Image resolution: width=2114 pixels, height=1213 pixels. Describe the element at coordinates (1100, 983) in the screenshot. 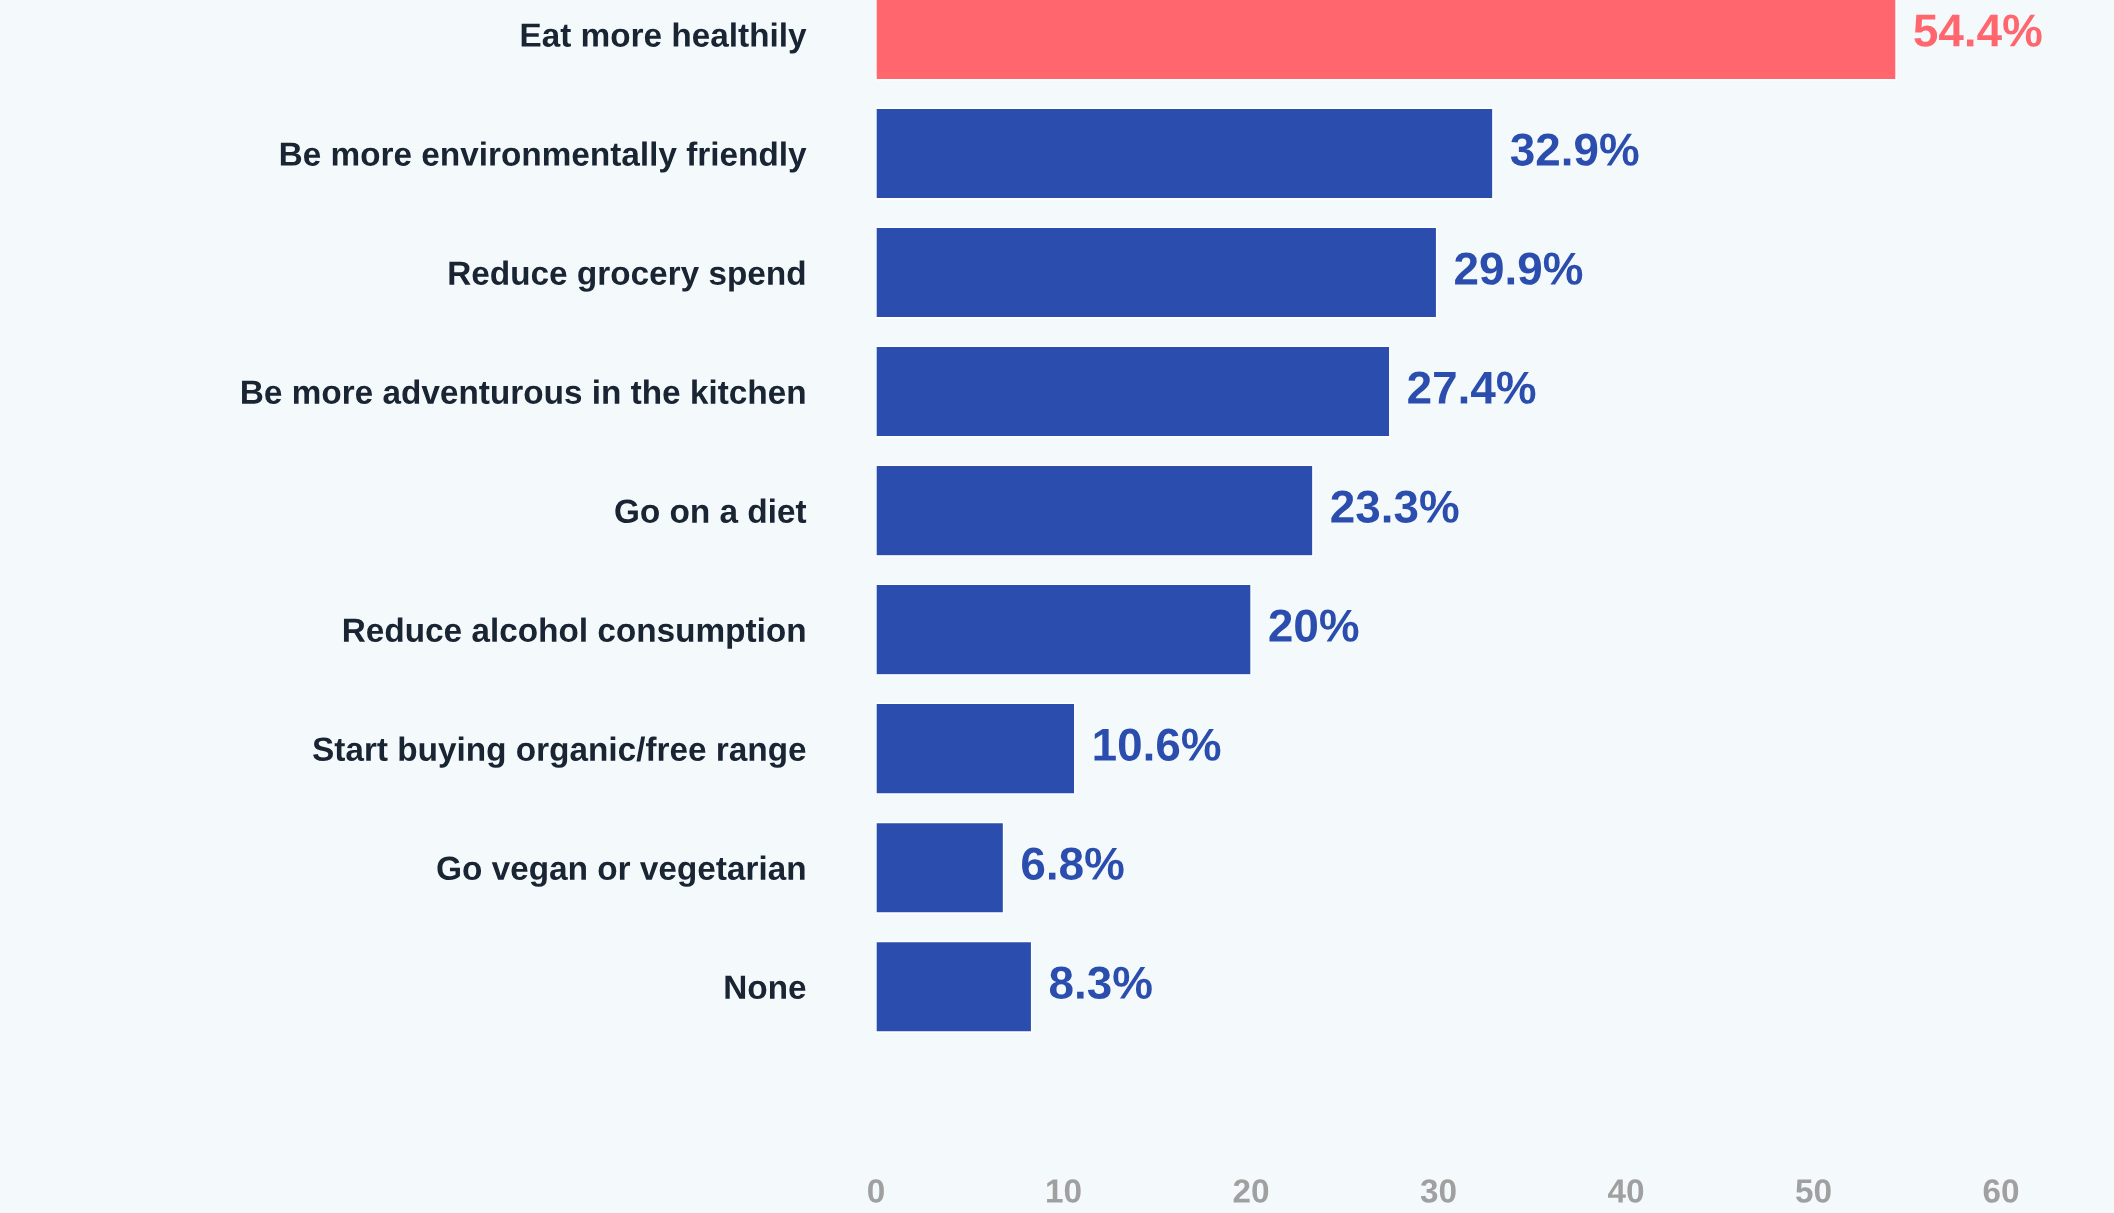

I see `data-label: 8.3%` at that location.